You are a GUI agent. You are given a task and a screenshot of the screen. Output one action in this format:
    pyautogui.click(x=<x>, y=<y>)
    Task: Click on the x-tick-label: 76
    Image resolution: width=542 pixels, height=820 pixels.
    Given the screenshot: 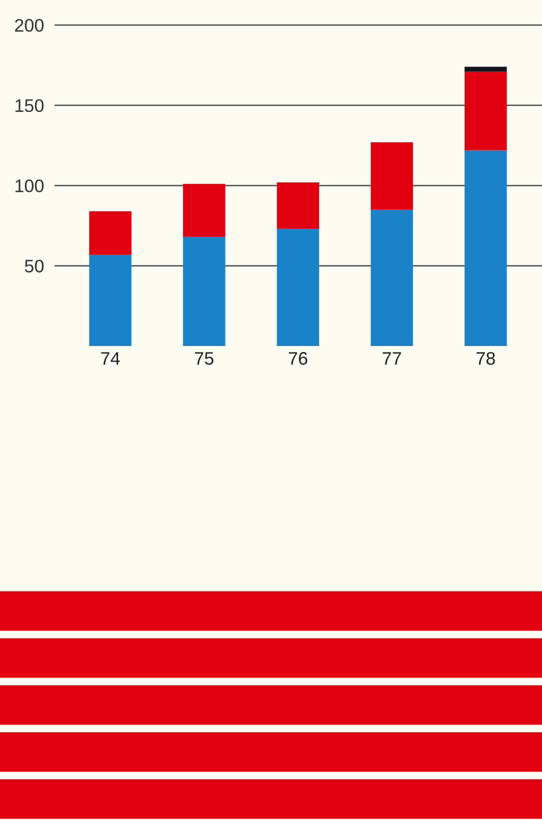 What is the action you would take?
    pyautogui.click(x=298, y=358)
    